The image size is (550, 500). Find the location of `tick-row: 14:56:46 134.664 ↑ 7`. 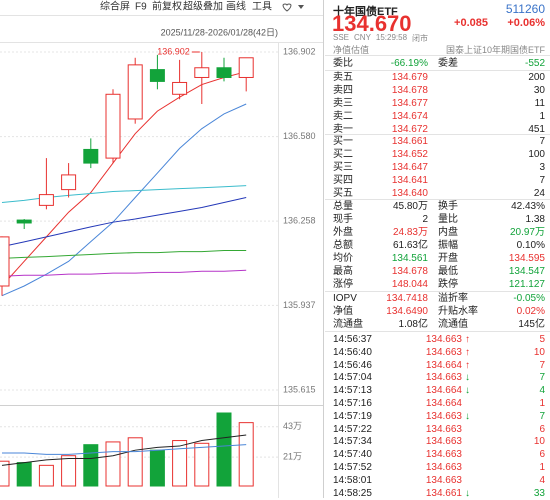

tick-row: 14:56:46 134.664 ↑ 7 is located at coordinates (437, 365).